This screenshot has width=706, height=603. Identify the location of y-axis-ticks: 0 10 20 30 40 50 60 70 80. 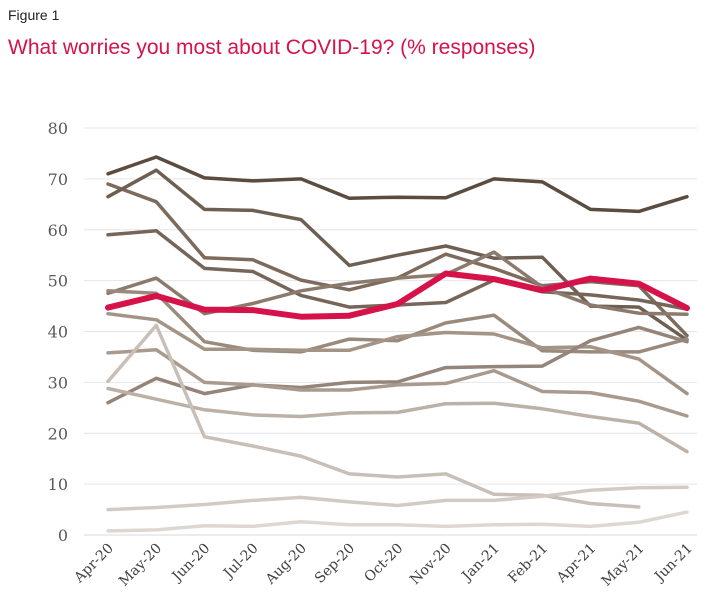
(58, 332).